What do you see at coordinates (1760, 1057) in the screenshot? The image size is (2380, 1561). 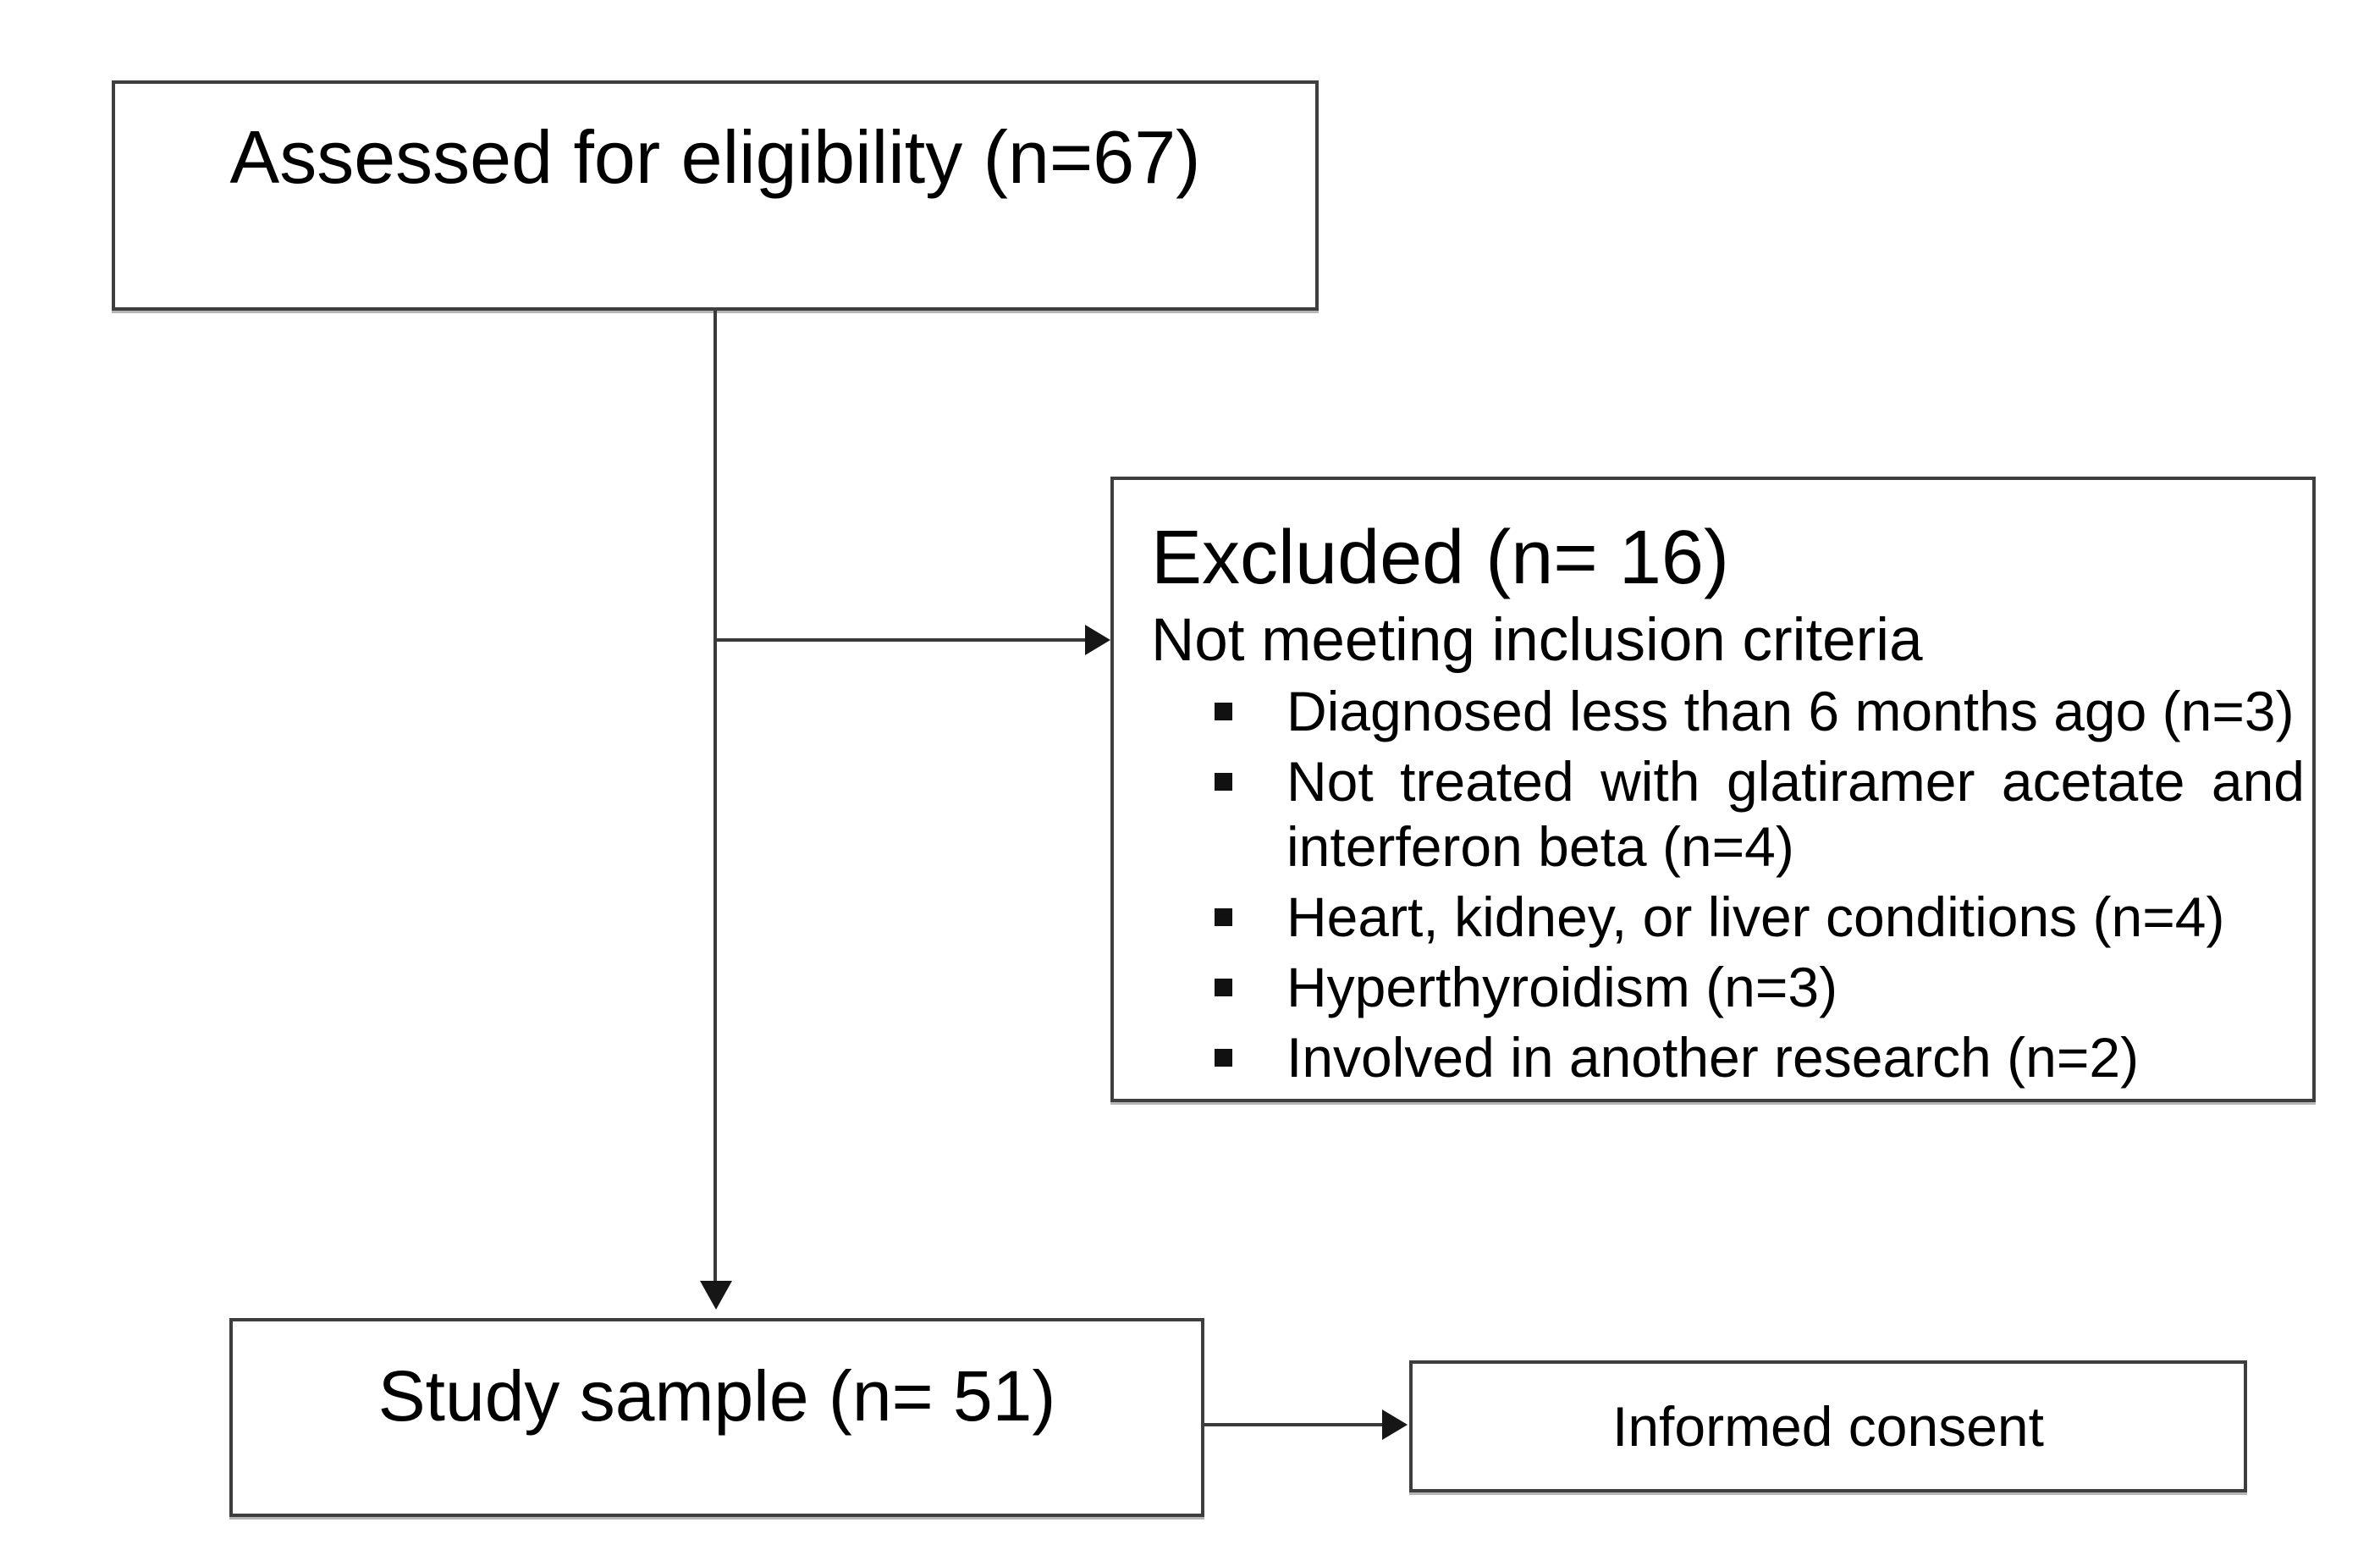 I see `excluded-reason-item: Involved in another research (n=2)` at bounding box center [1760, 1057].